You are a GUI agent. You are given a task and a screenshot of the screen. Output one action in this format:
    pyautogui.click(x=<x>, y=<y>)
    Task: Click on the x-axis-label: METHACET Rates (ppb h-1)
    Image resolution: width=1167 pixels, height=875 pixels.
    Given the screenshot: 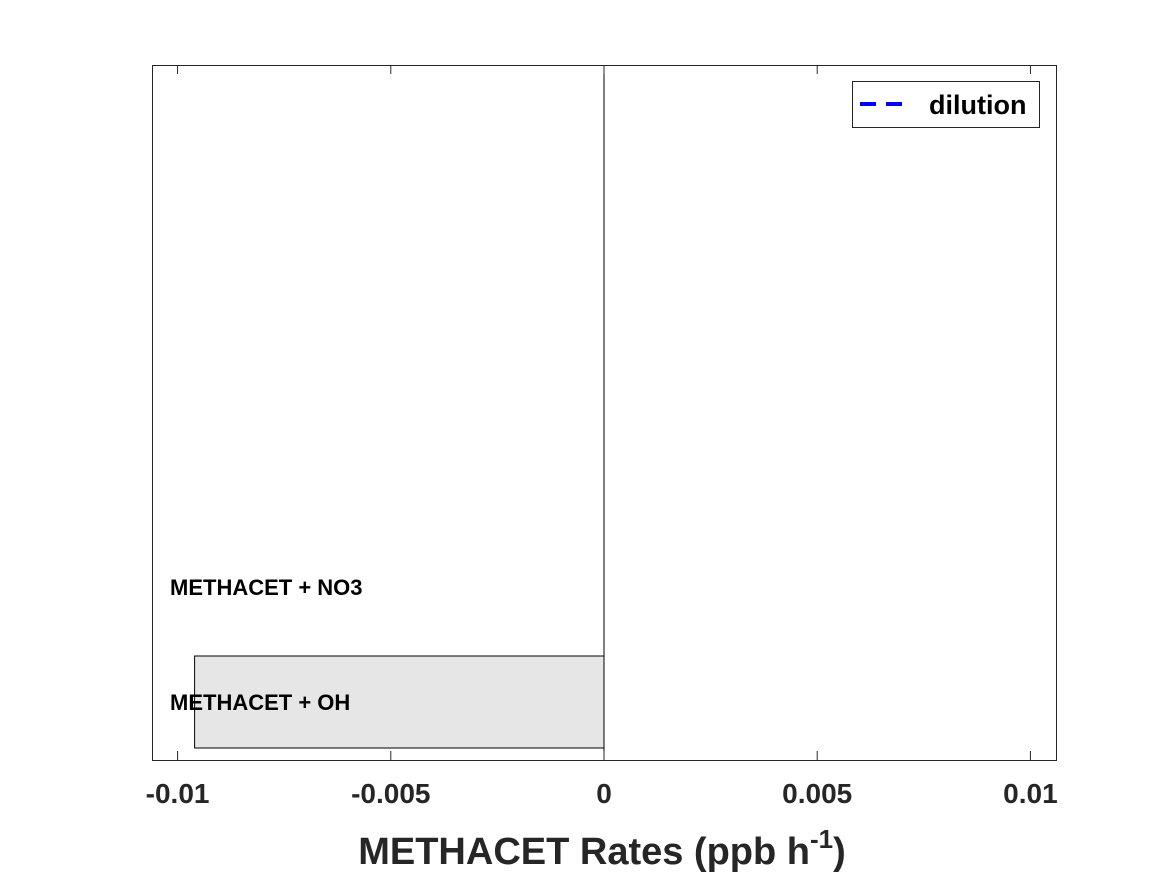 What is the action you would take?
    pyautogui.click(x=602, y=848)
    